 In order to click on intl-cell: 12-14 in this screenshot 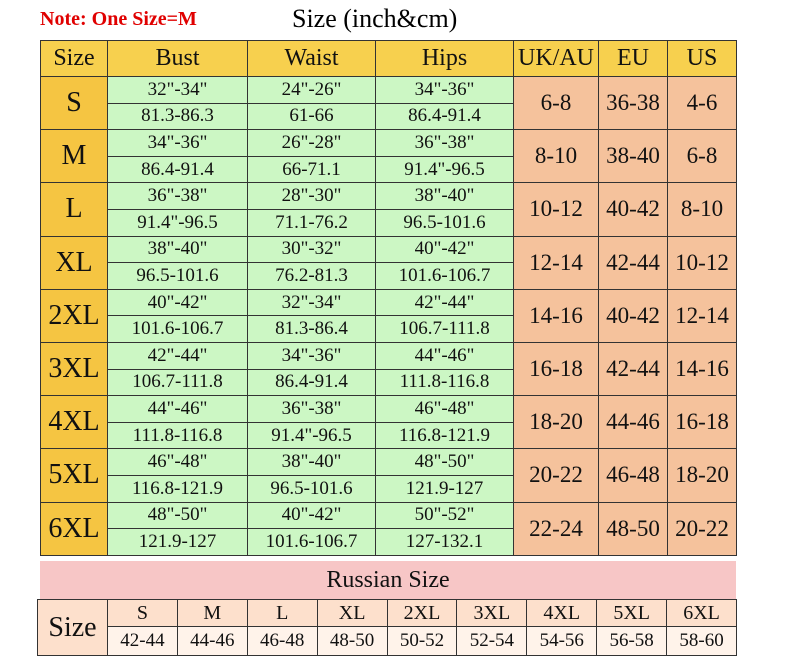, I will do `click(556, 262)`.